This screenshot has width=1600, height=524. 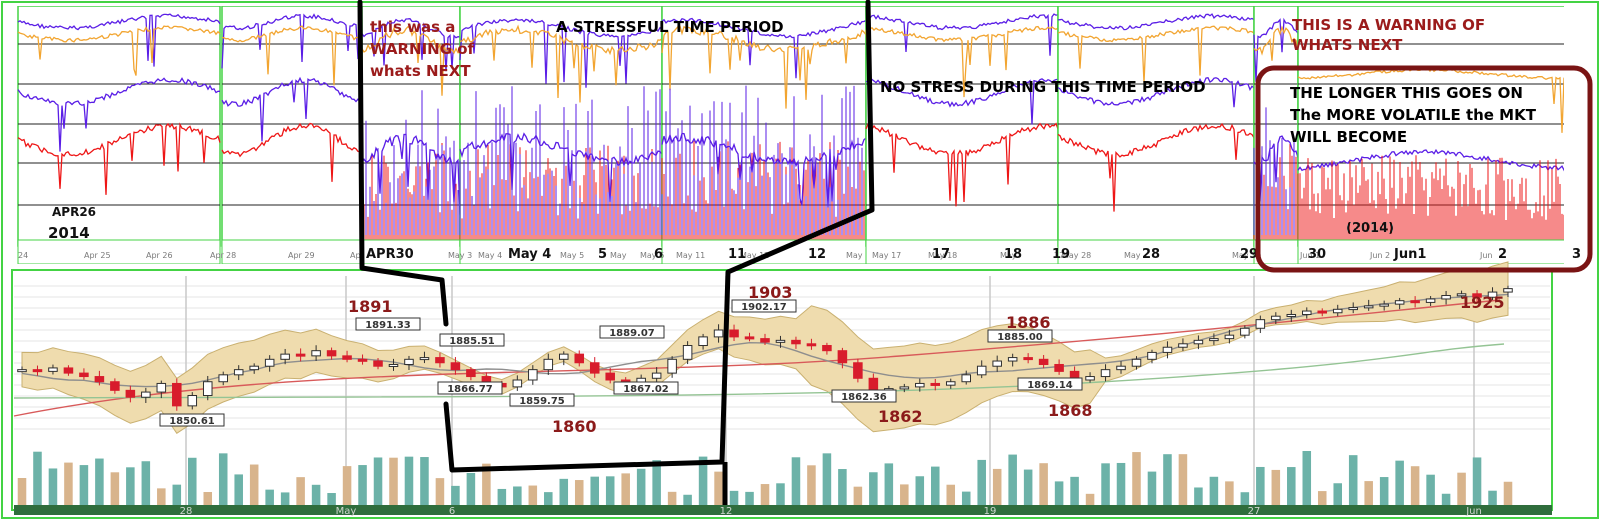 I want to click on stress-small-tick-label: Apr, so click(x=217, y=255).